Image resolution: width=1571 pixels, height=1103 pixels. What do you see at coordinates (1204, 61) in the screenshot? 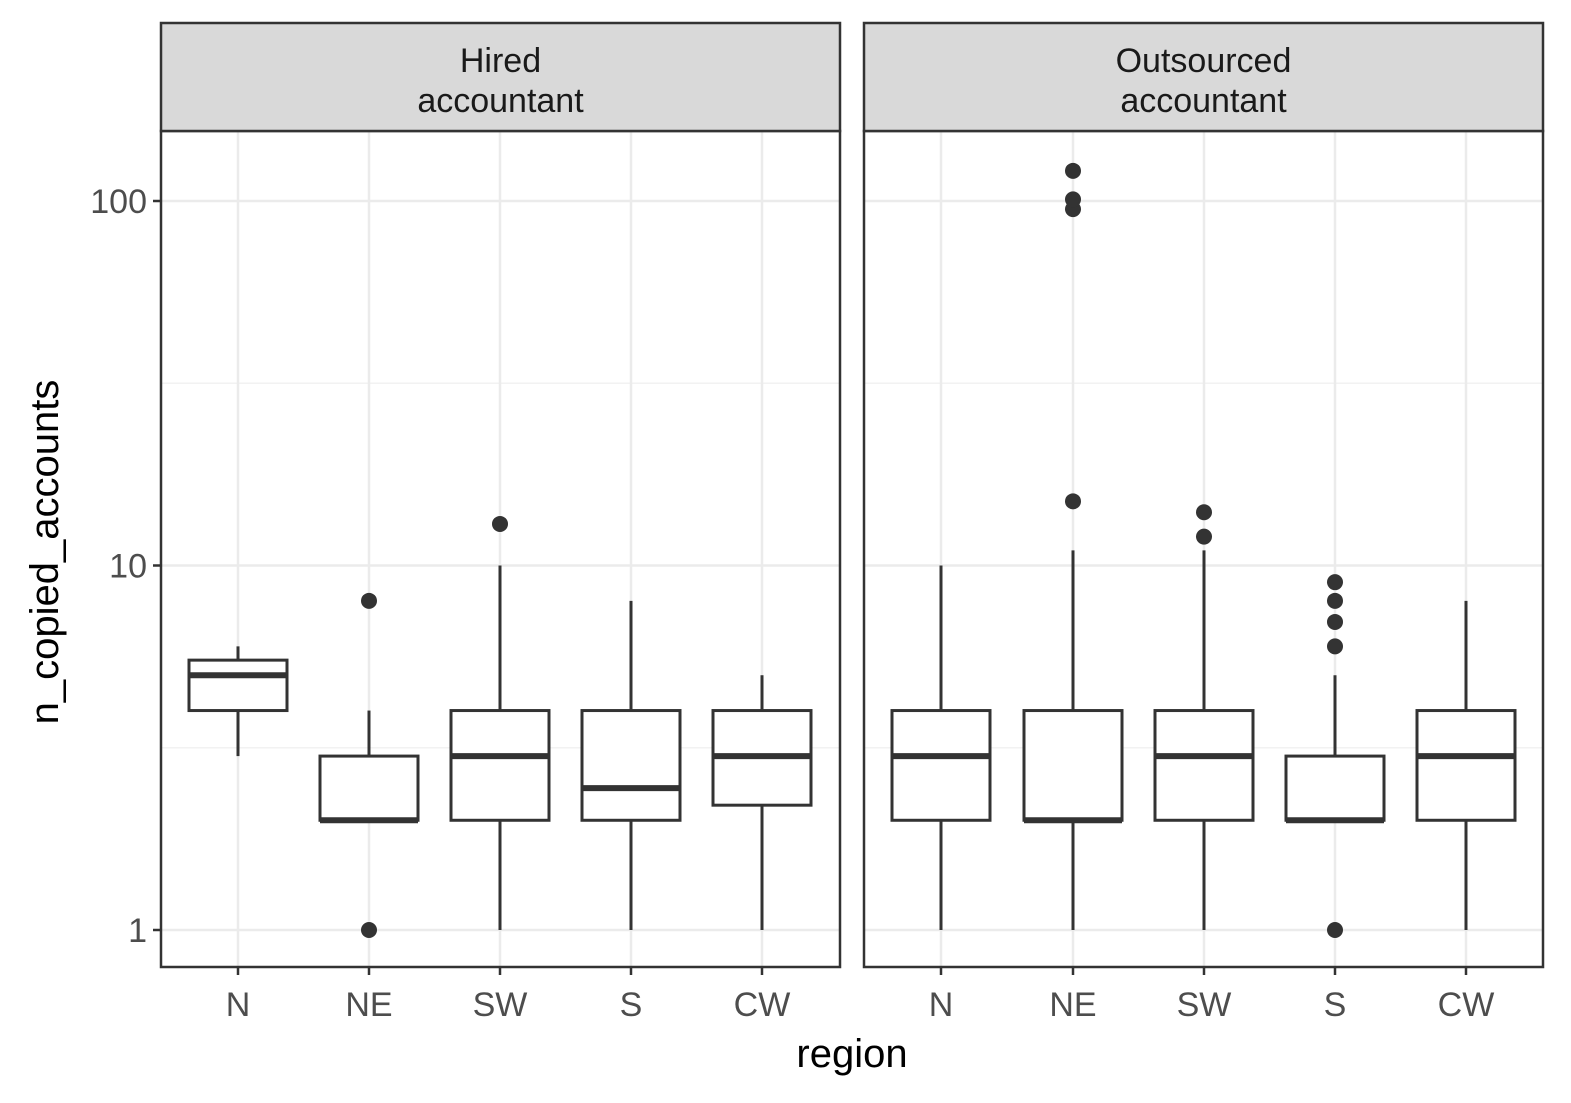
I see `facet-strip-label: Outsourced` at bounding box center [1204, 61].